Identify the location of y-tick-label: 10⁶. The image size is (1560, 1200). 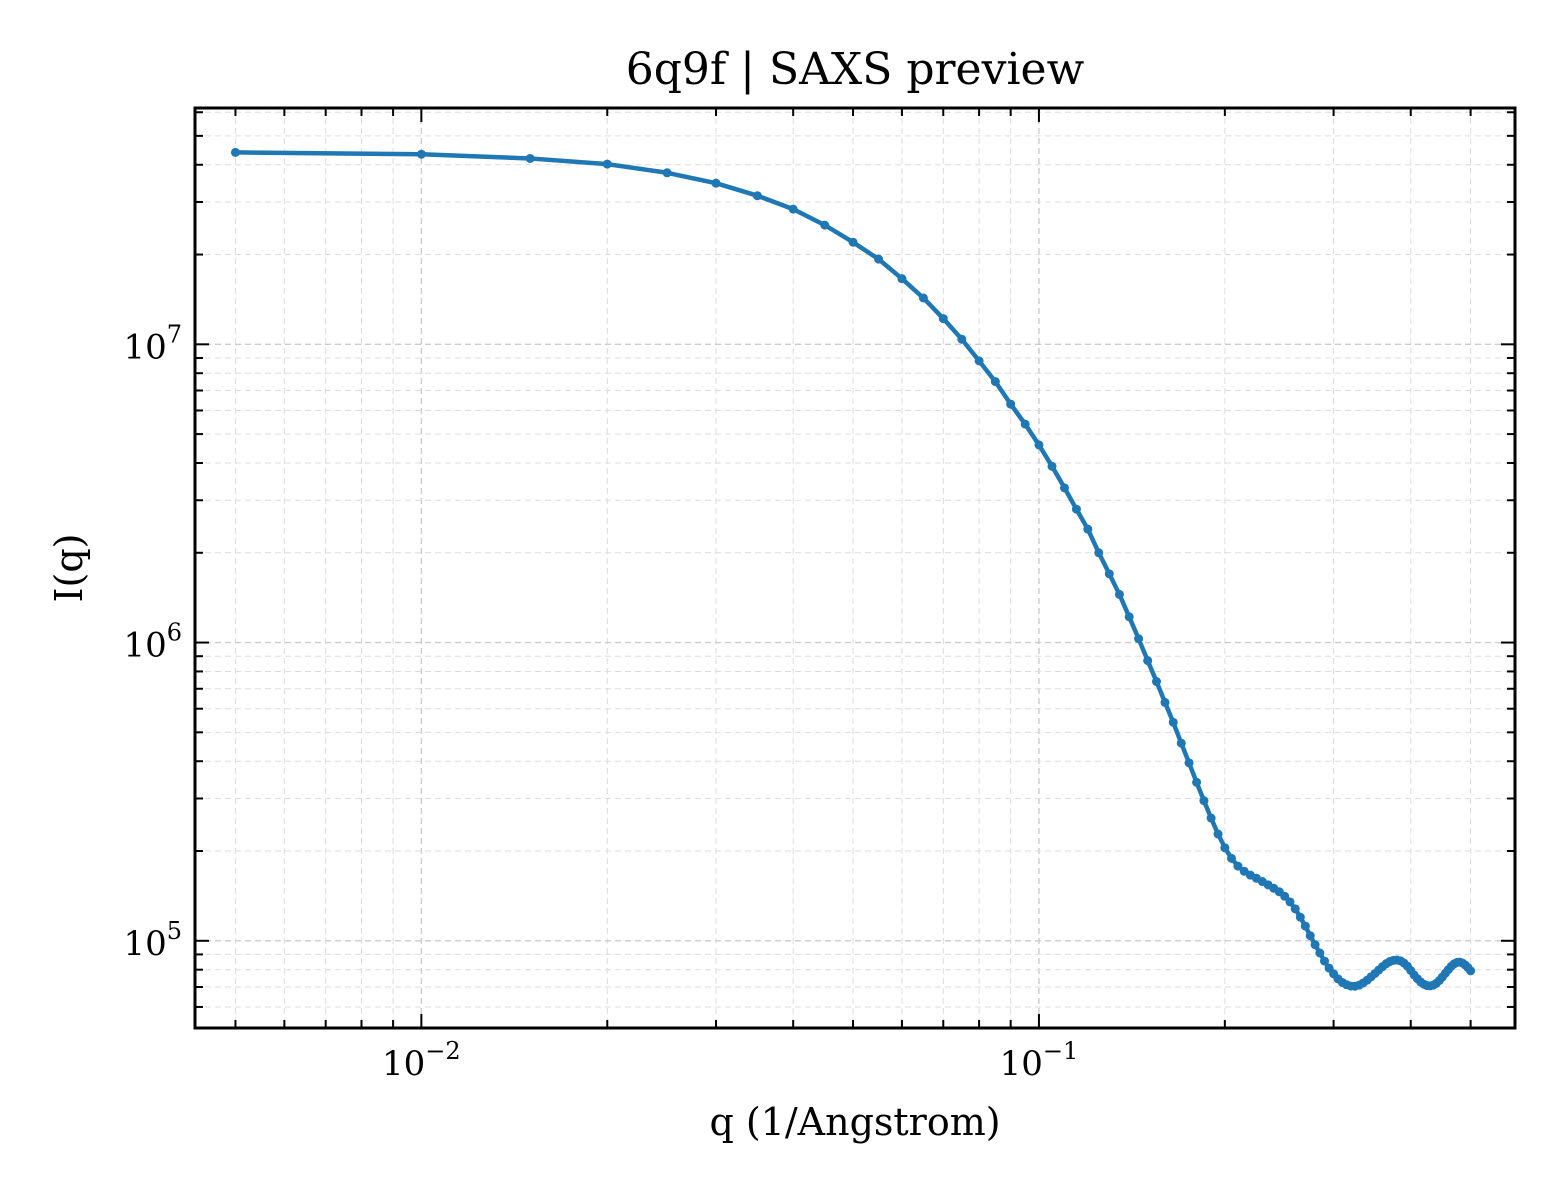
(152, 642).